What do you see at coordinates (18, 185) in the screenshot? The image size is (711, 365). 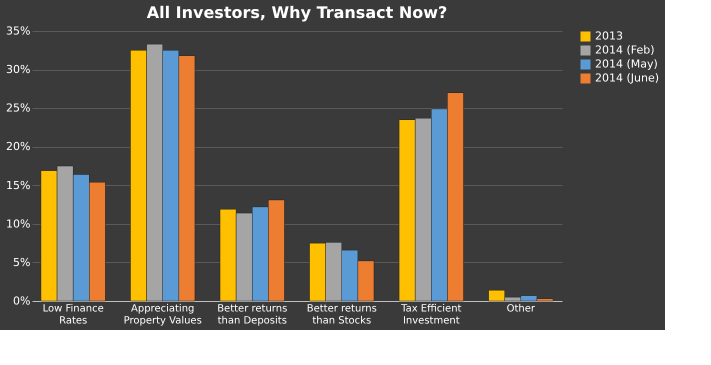 I see `y-tick-label: 15%` at bounding box center [18, 185].